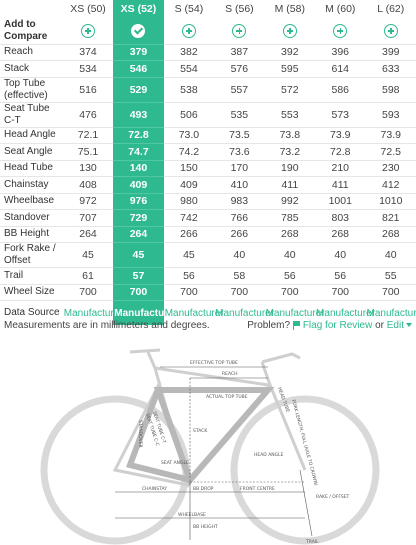 This screenshot has width=416, height=545. I want to click on cell-value: 72.1, so click(88, 135).